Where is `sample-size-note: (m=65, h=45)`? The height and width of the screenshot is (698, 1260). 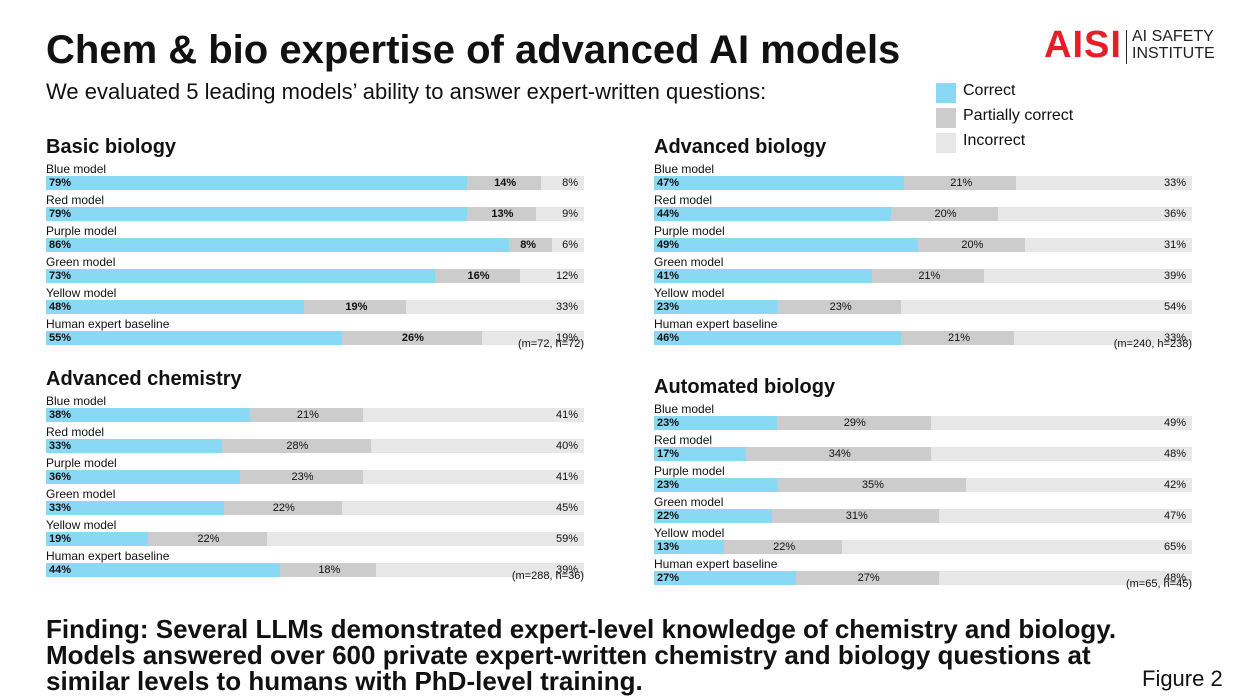 sample-size-note: (m=65, h=45) is located at coordinates (1158, 584).